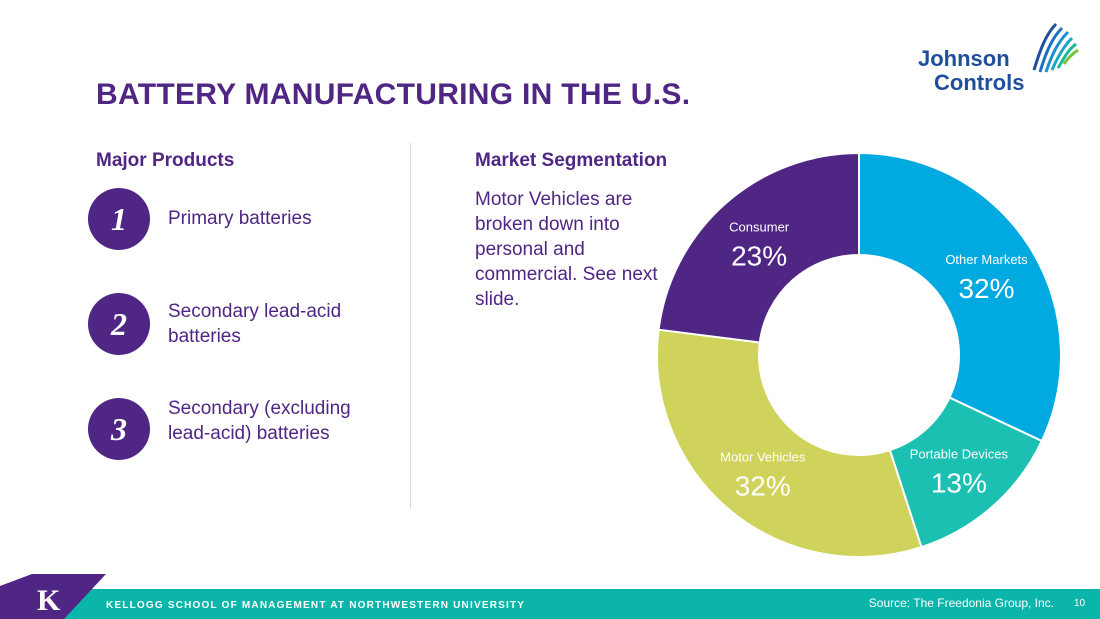  I want to click on number-badge-2: 2, so click(119, 324).